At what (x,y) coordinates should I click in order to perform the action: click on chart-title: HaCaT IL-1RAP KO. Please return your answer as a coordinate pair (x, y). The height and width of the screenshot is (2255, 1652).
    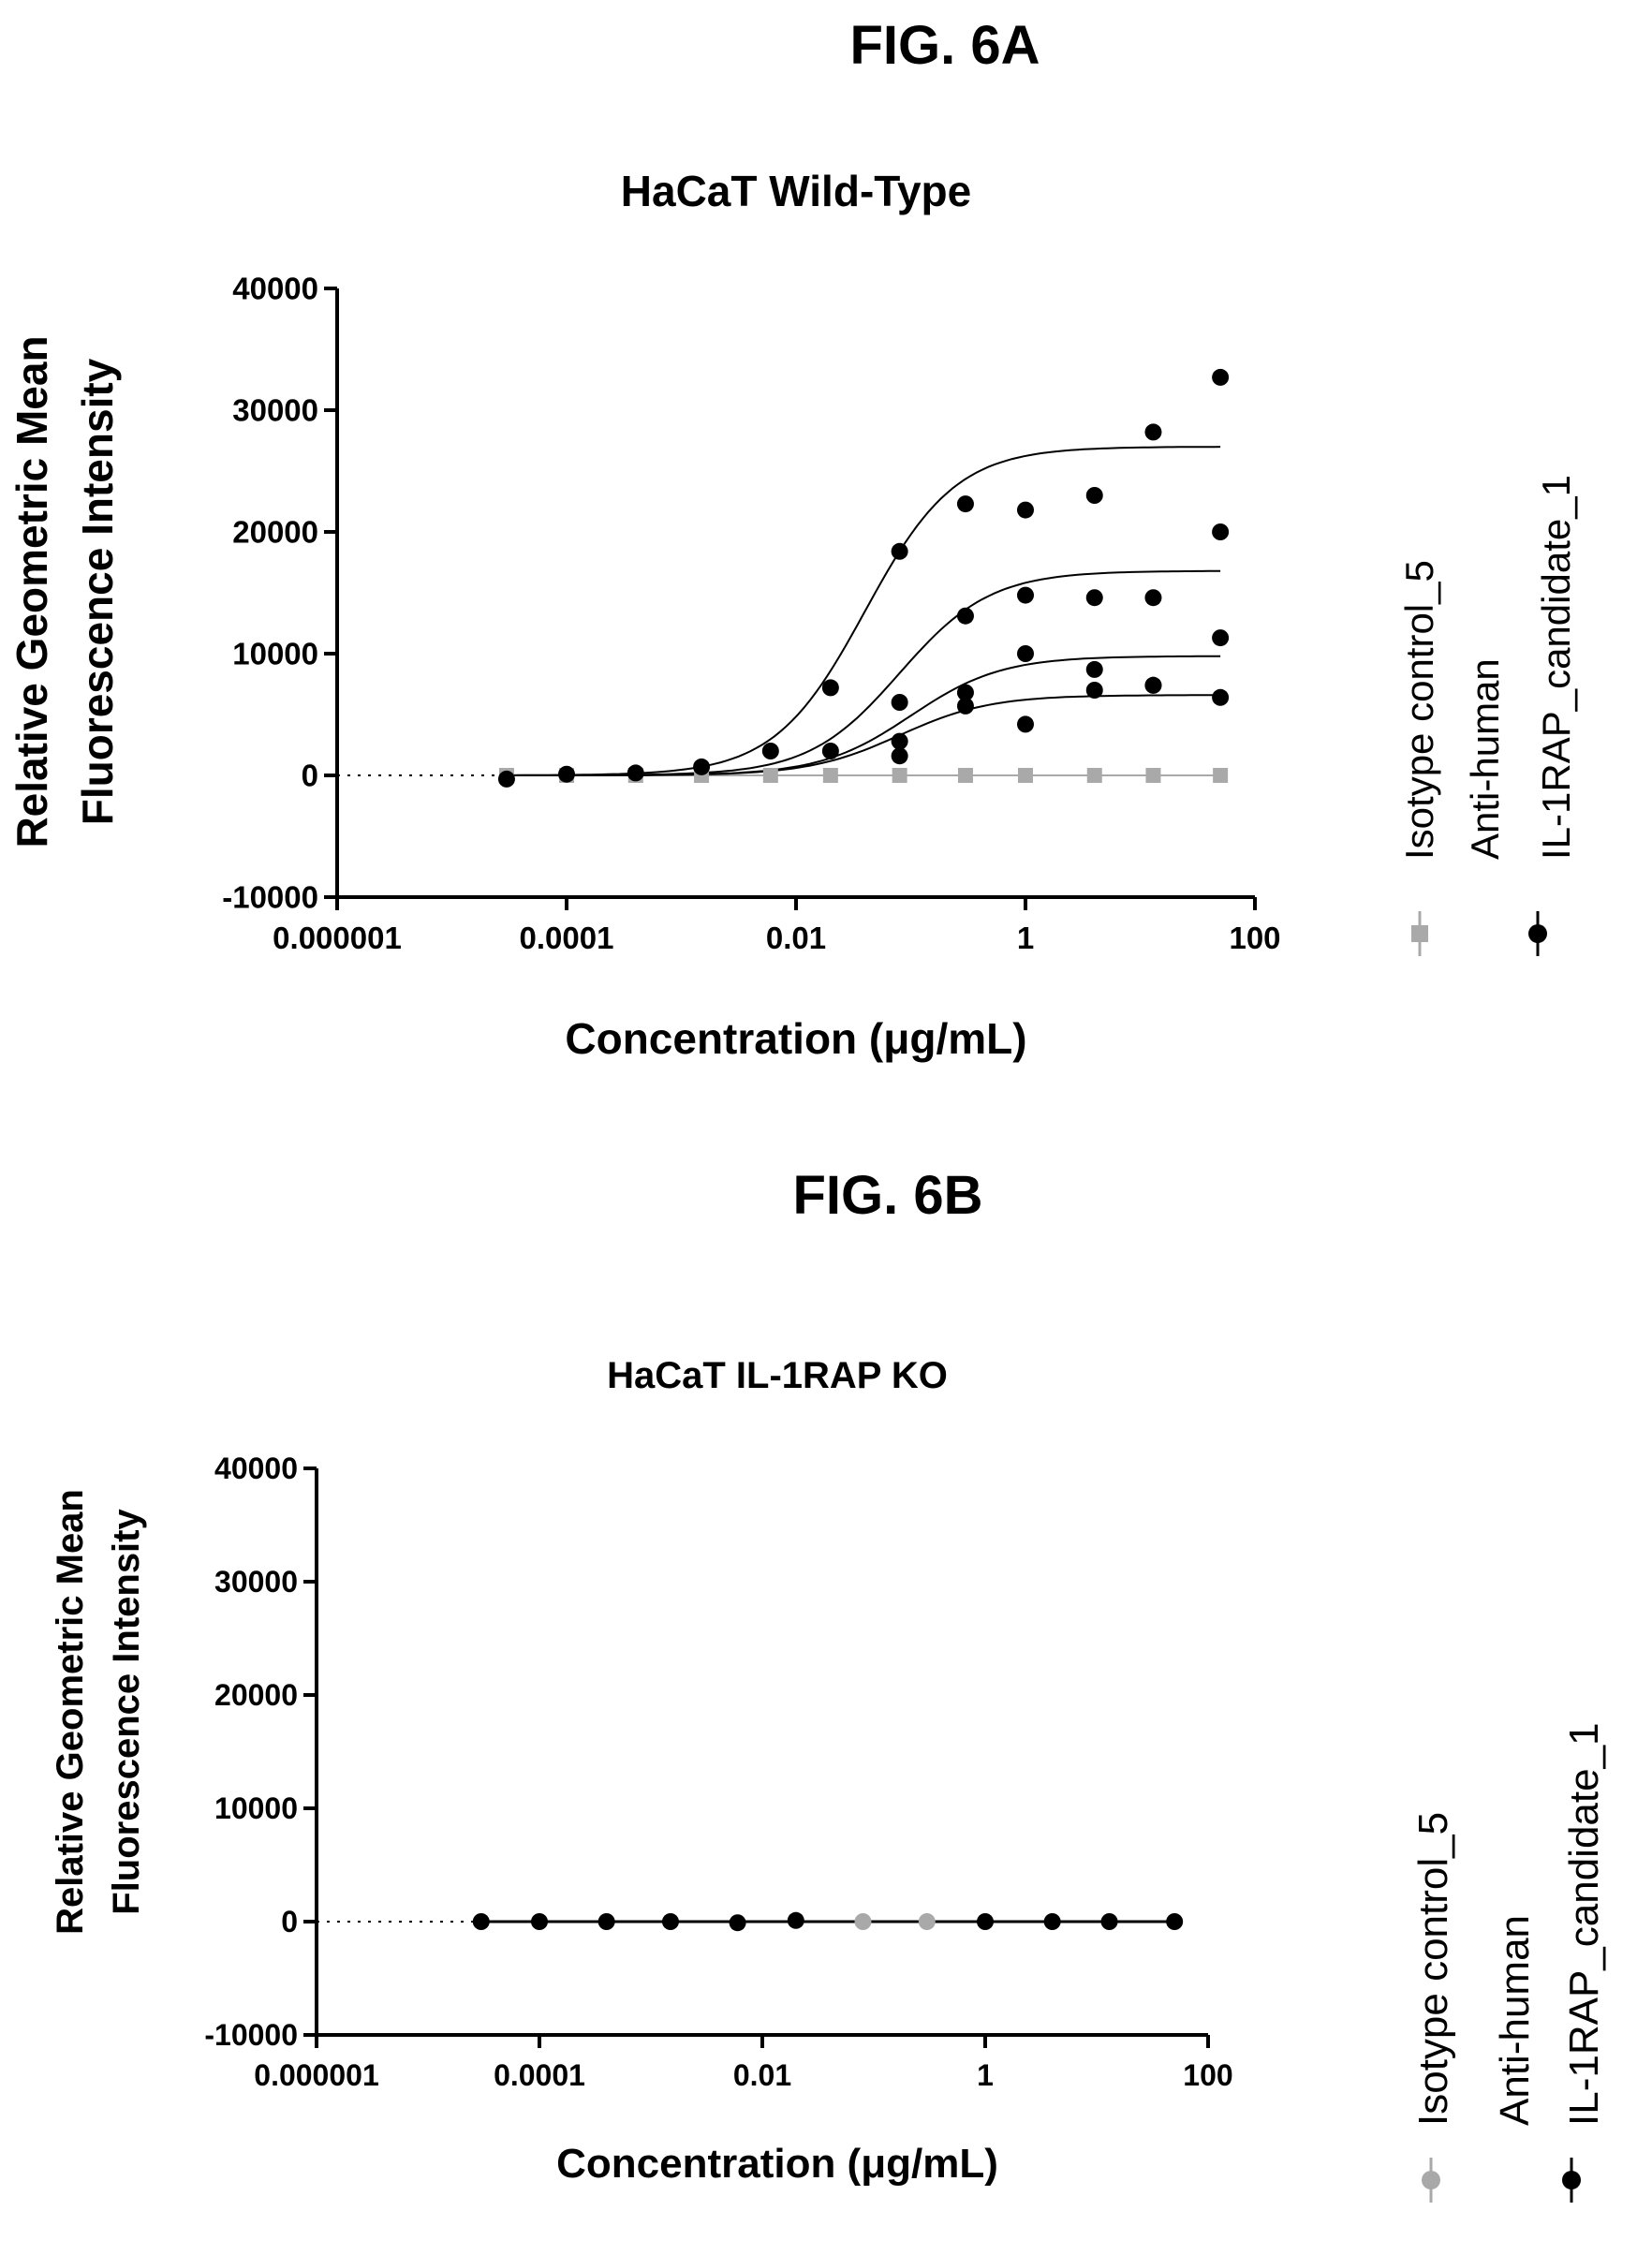
    Looking at the image, I should click on (777, 1375).